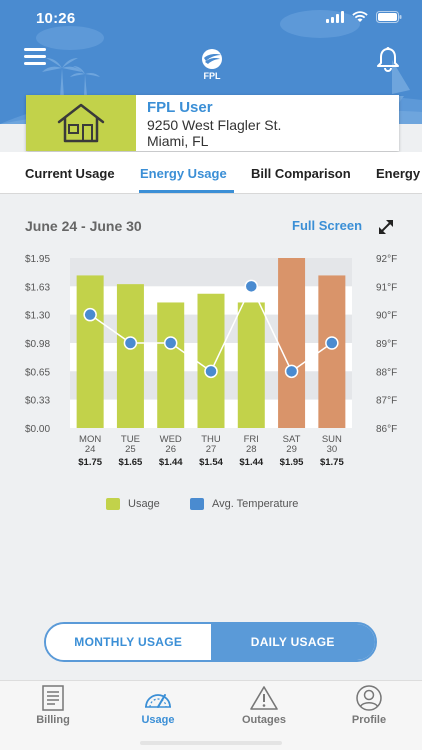 The height and width of the screenshot is (750, 422). Describe the element at coordinates (213, 76) in the screenshot. I see `fpl-logo-text: FPL` at that location.